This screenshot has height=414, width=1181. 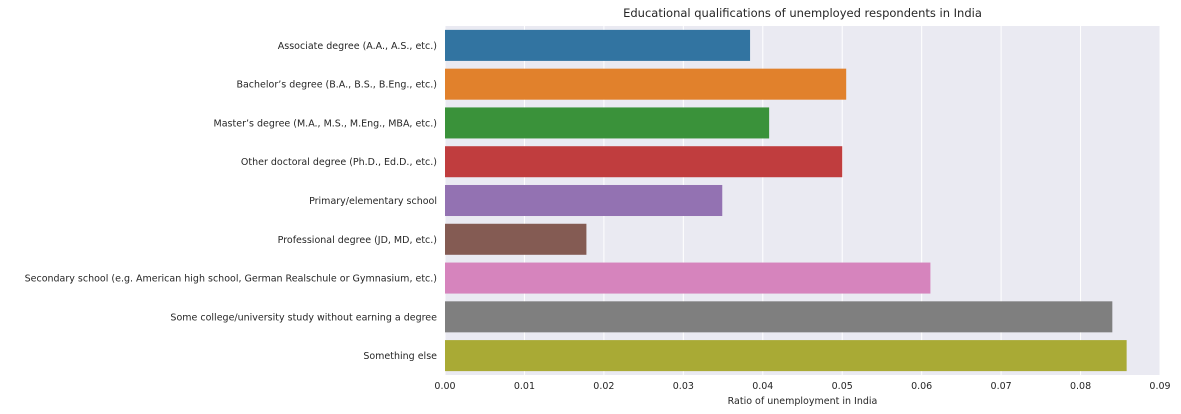 What do you see at coordinates (524, 386) in the screenshot?
I see `x-tick-label: 0.01` at bounding box center [524, 386].